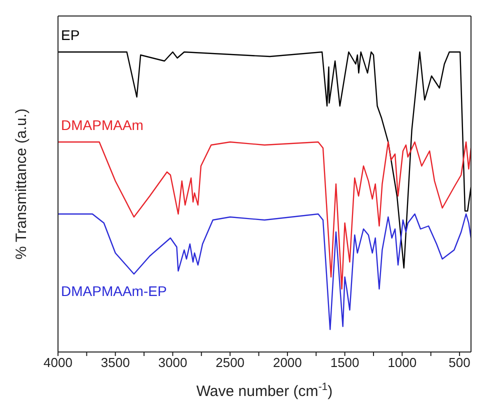  Describe the element at coordinates (102, 125) in the screenshot. I see `series-label: DMAPMAAm` at that location.